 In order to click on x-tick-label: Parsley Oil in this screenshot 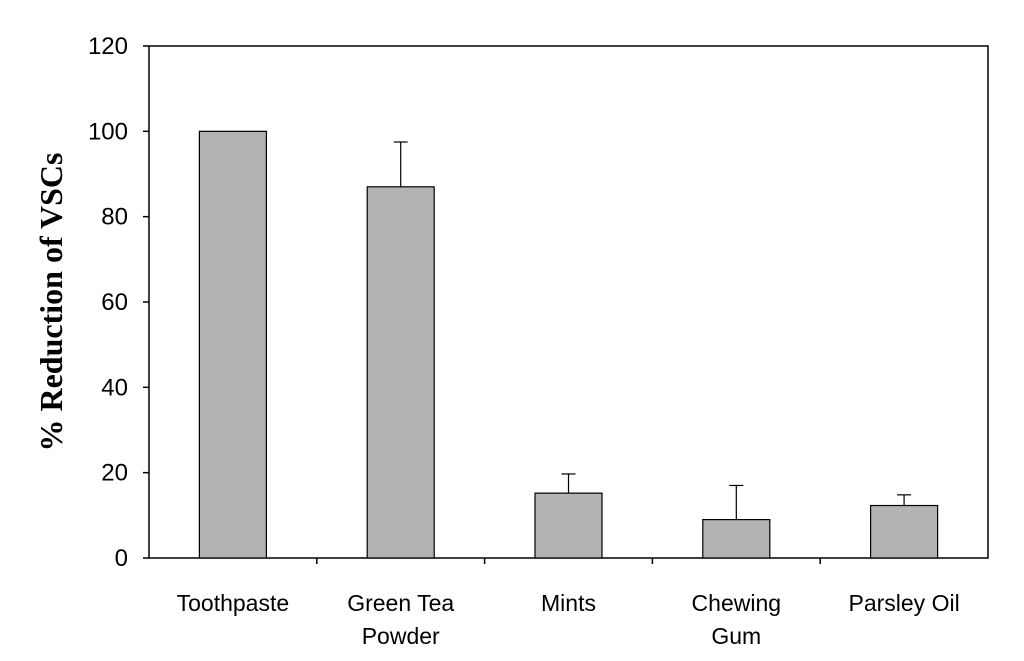, I will do `click(903, 603)`.